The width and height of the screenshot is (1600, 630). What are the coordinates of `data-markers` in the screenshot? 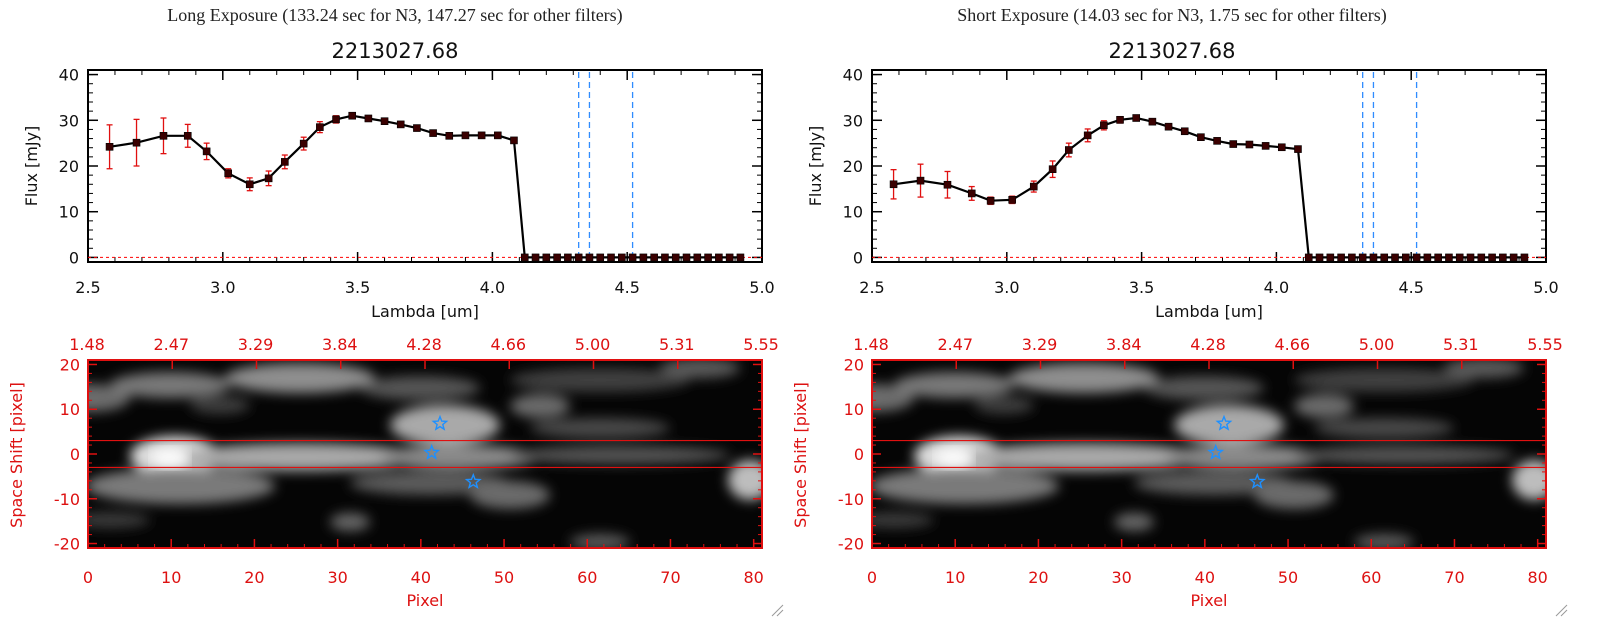 It's located at (425, 186).